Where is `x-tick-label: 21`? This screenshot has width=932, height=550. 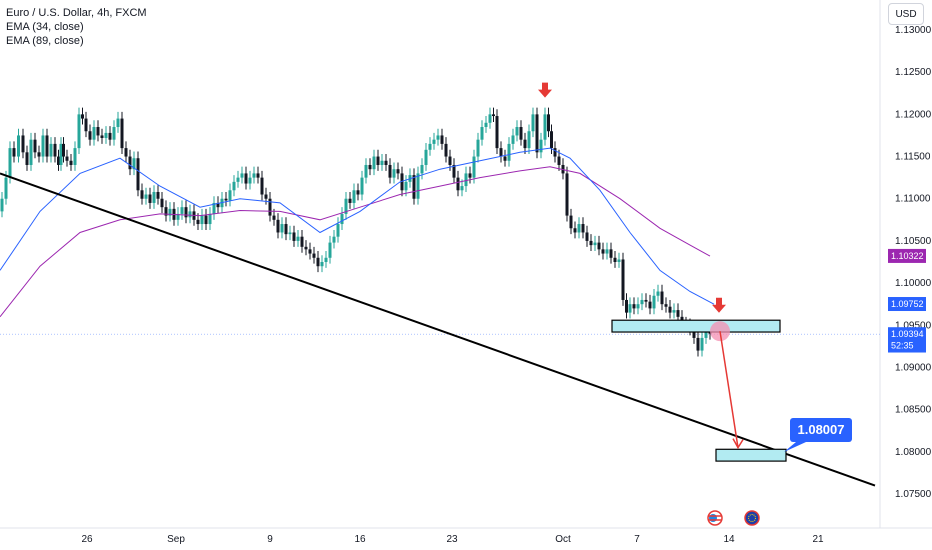
x-tick-label: 21 is located at coordinates (818, 539).